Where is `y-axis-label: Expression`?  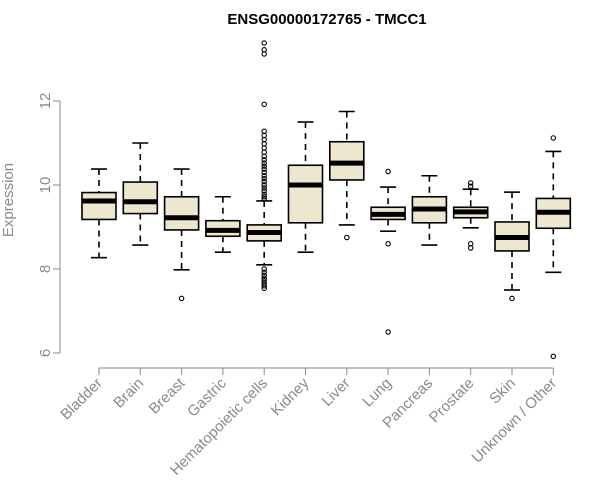
y-axis-label: Expression is located at coordinates (8, 200).